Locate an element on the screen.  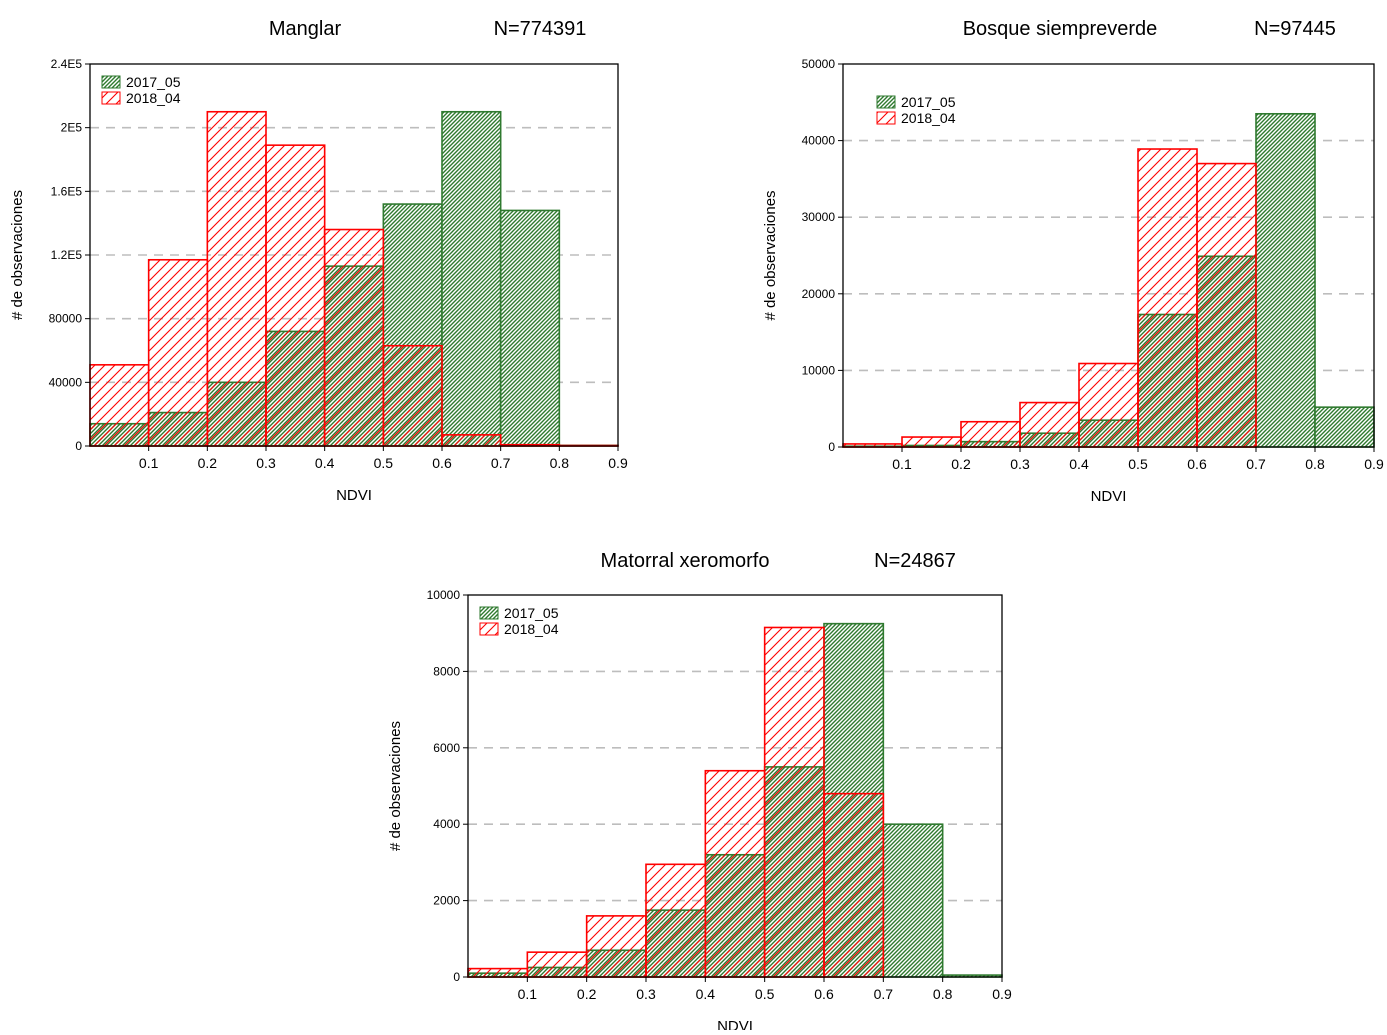
y-tick-label: 2.4E5 is located at coordinates (67, 64).